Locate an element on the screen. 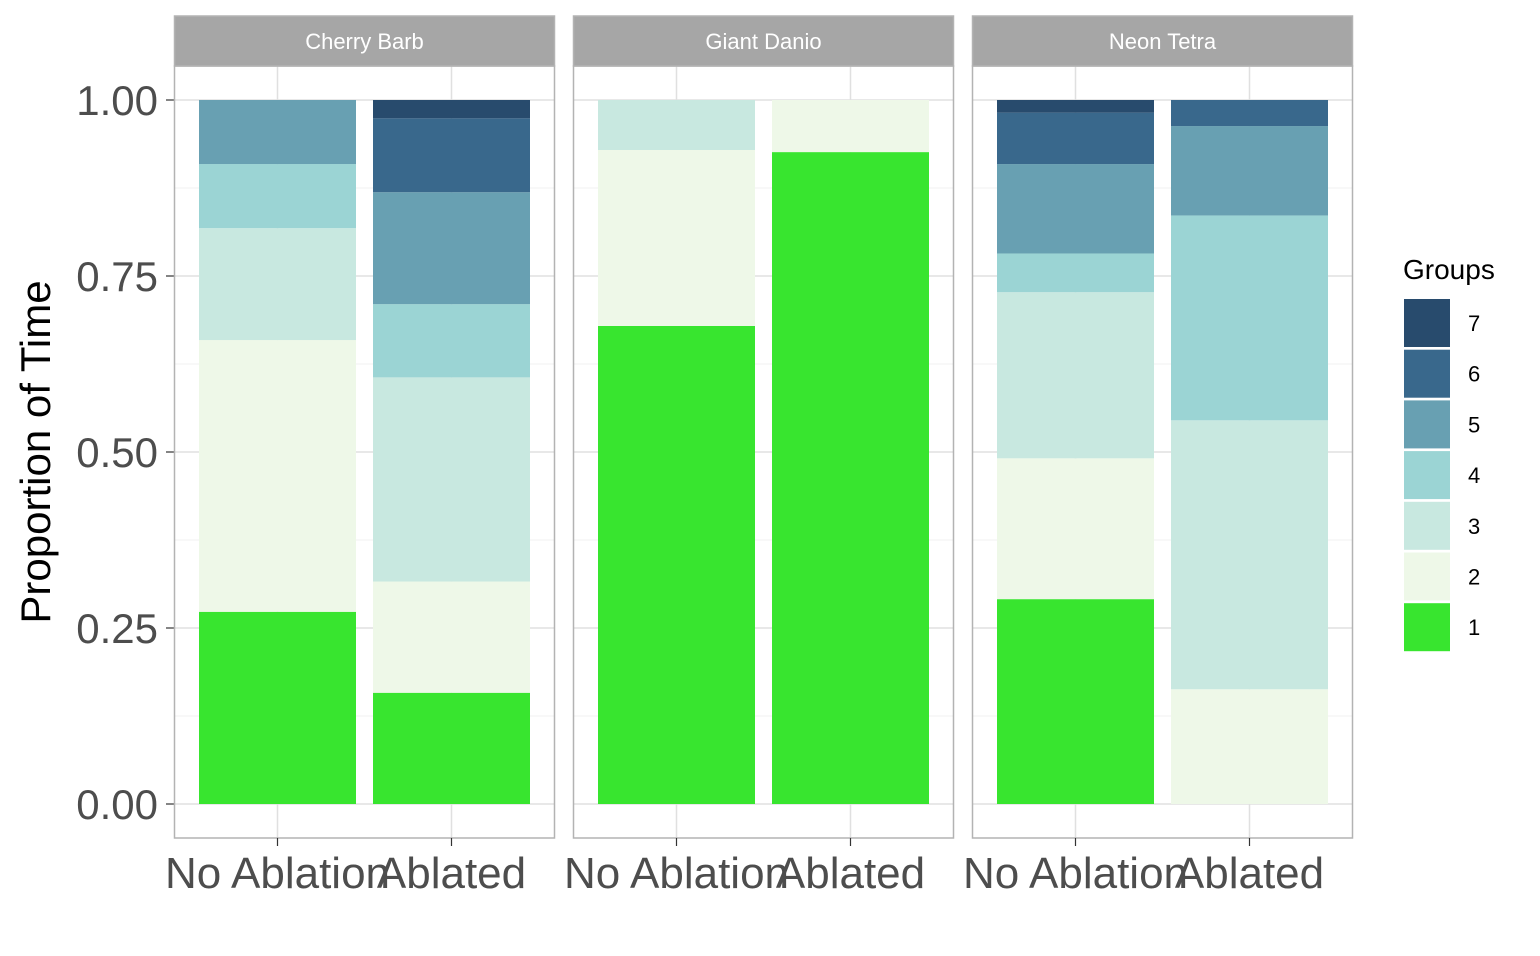 The height and width of the screenshot is (956, 1540). y-tick-label: 0.75 is located at coordinates (117, 276).